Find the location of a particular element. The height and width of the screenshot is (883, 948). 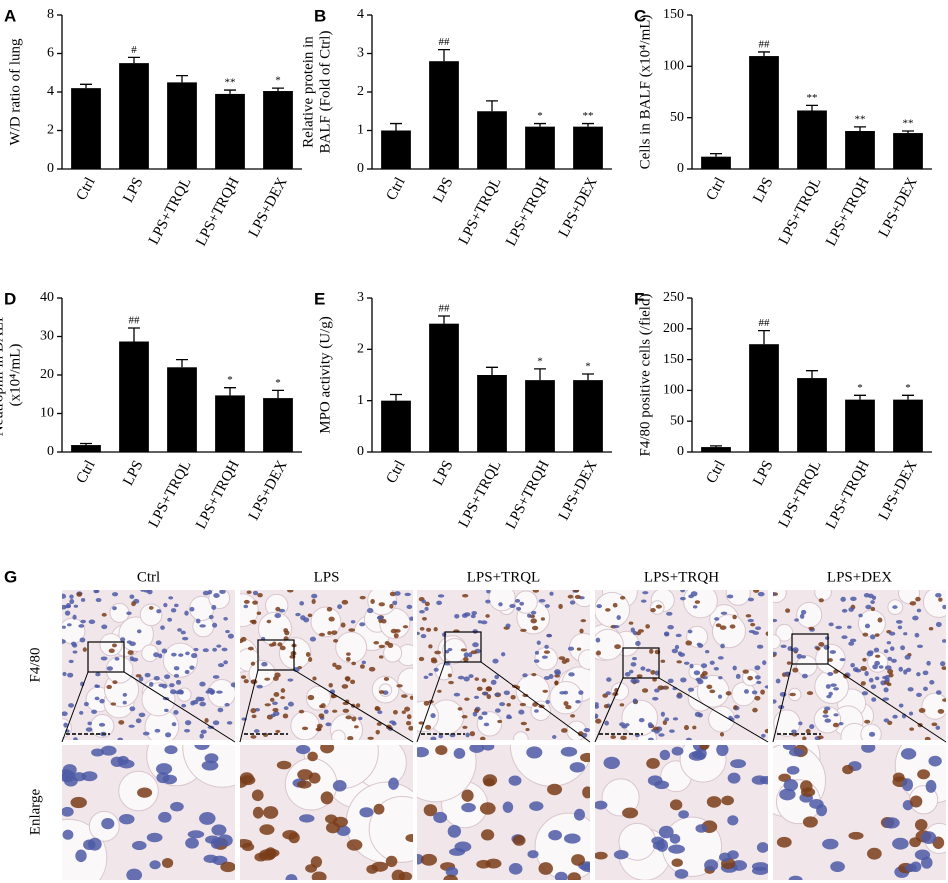

y-tick-label: 20 is located at coordinates (47, 374).